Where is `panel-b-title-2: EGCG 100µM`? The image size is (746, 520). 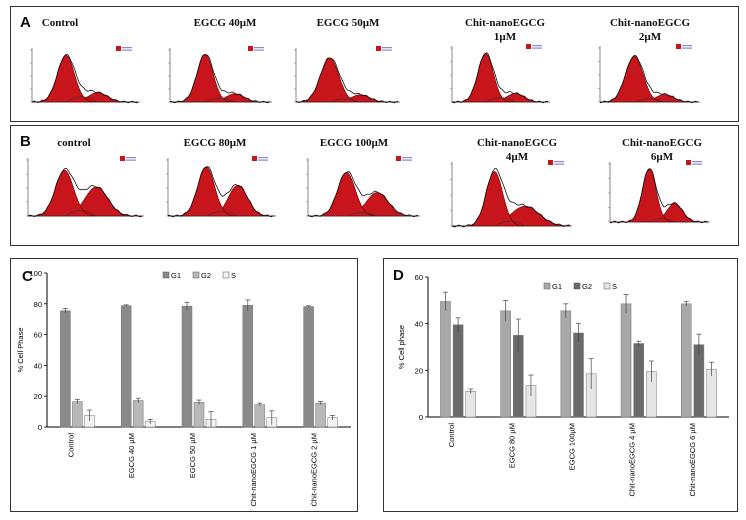
panel-b-title-2: EGCG 100µM is located at coordinates (354, 143).